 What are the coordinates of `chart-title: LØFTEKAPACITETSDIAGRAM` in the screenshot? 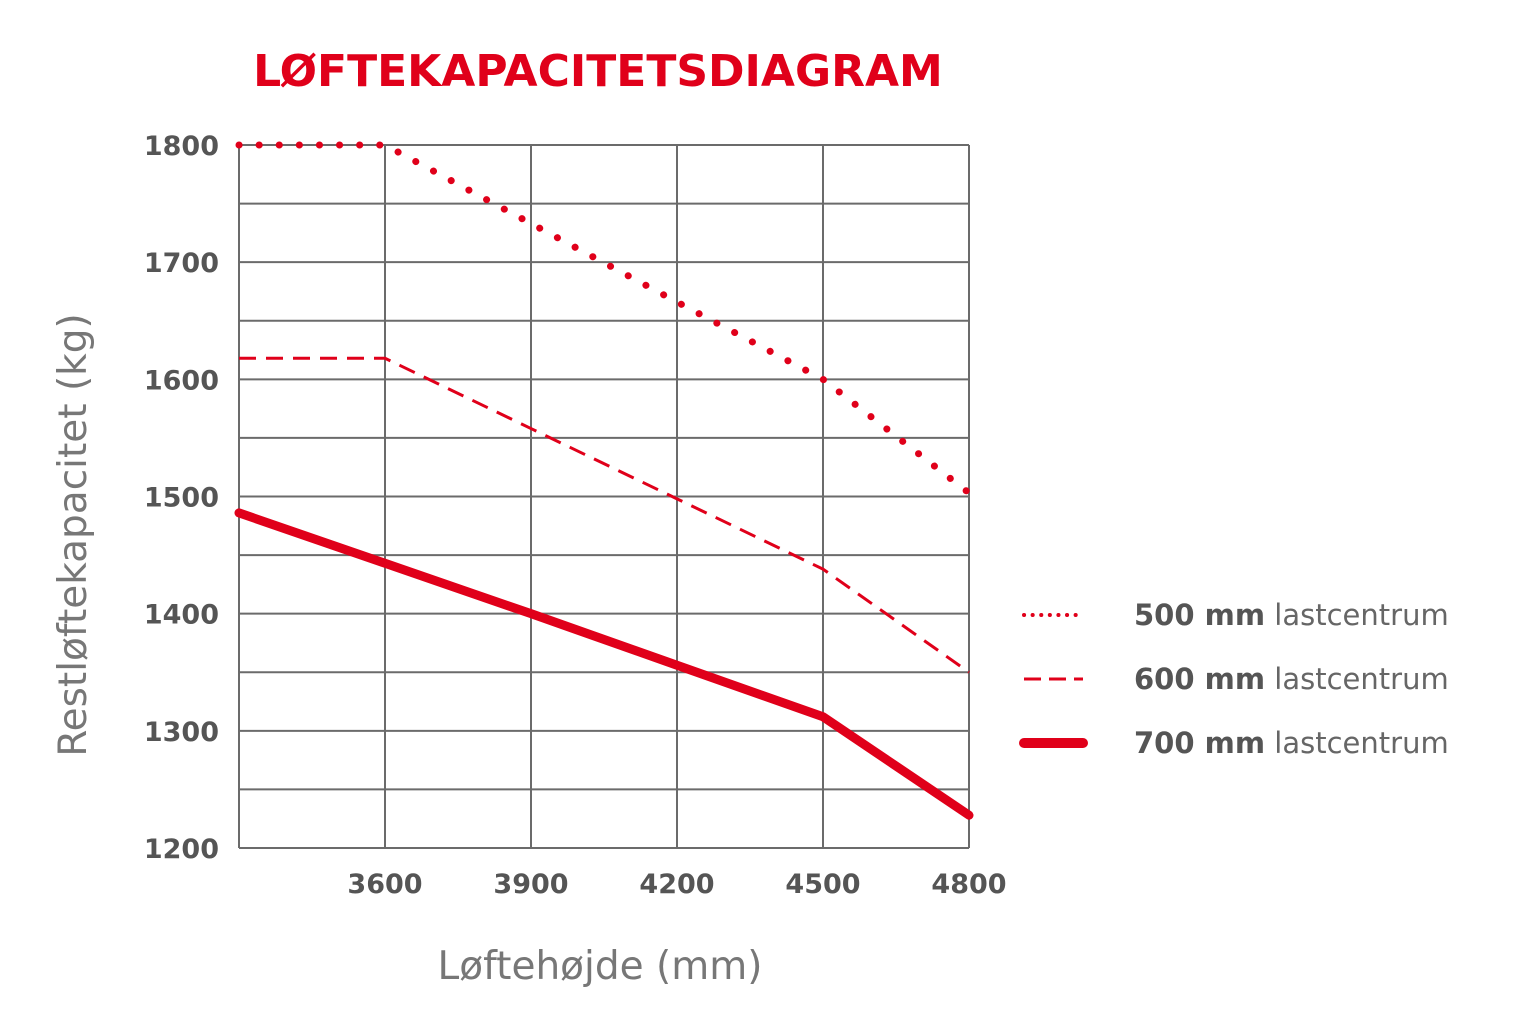 It's located at (598, 71).